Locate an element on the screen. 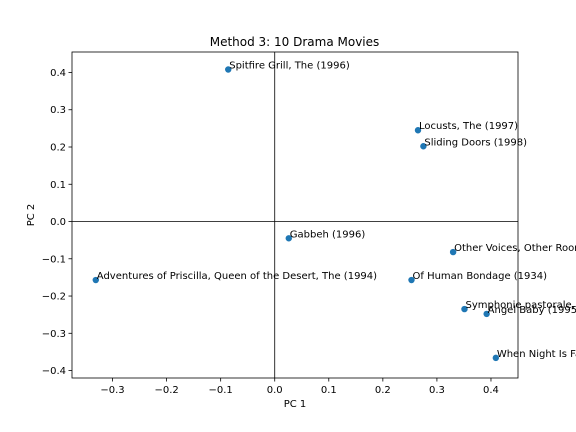 Image resolution: width=576 pixels, height=432 pixels. x-tick-label: 0.4 is located at coordinates (491, 390).